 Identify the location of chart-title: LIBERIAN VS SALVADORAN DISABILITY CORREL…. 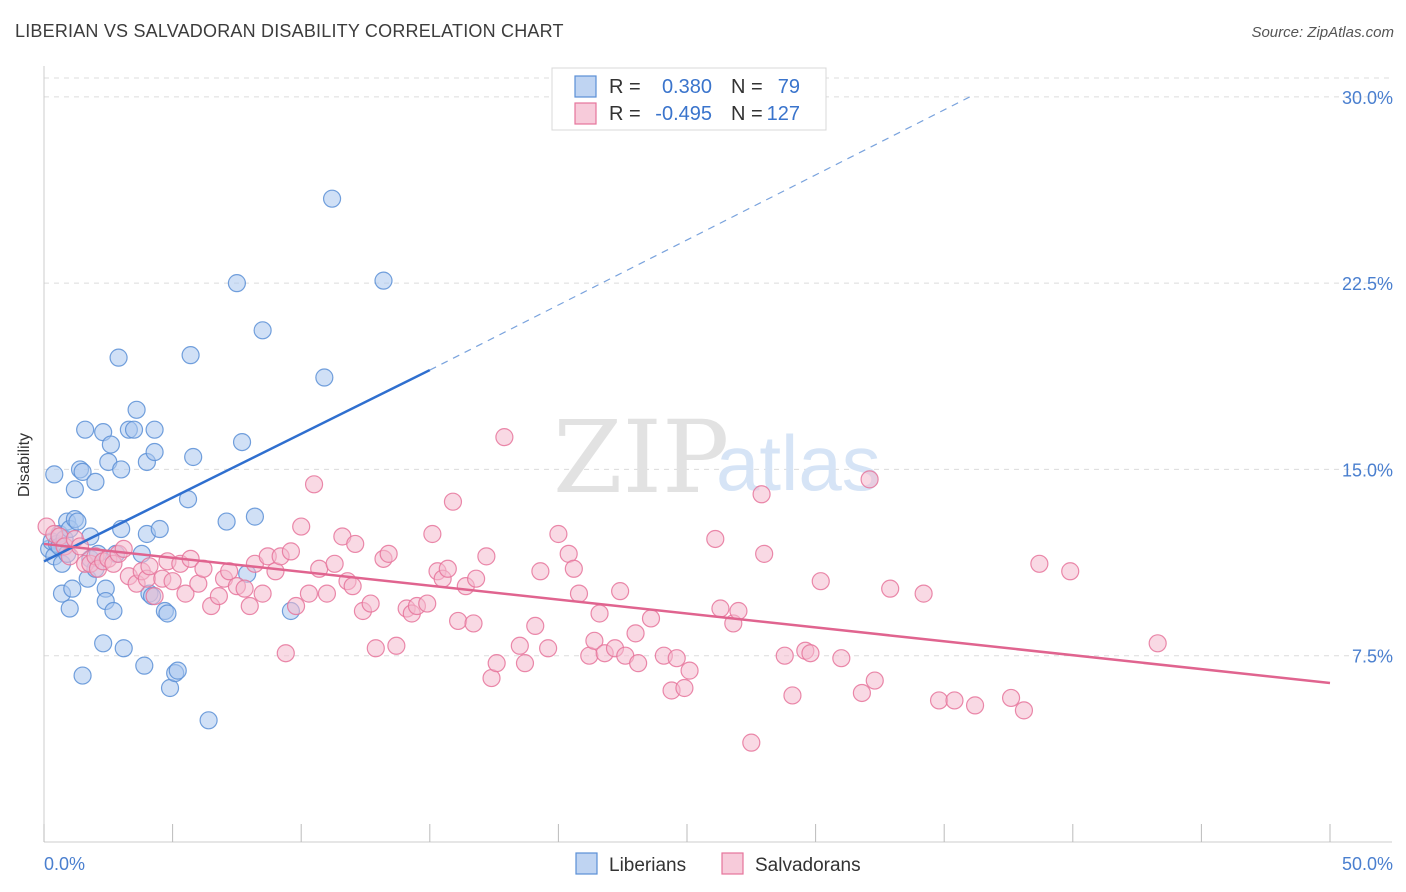
(289, 31).